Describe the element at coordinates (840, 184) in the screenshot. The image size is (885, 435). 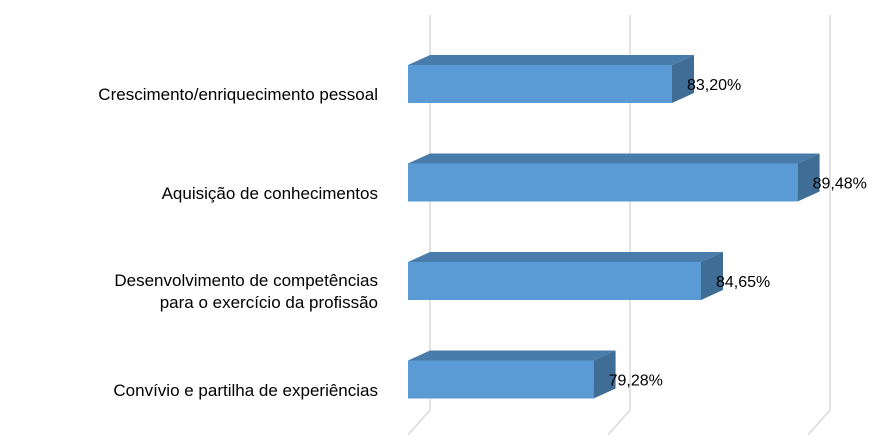
I see `value-label: 89,48%` at that location.